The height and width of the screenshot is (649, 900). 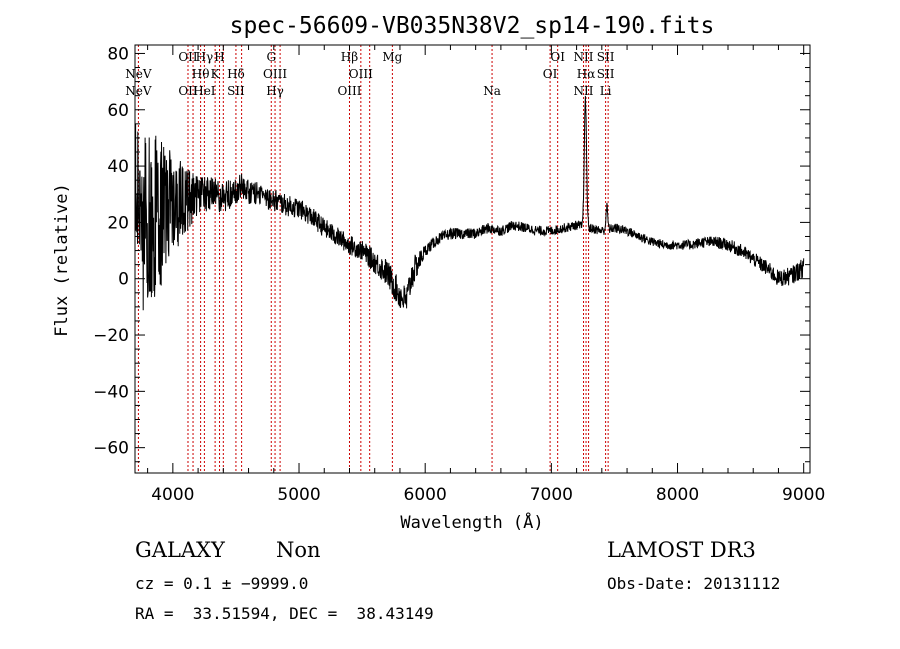 I want to click on object-subclass: Non, so click(x=298, y=550).